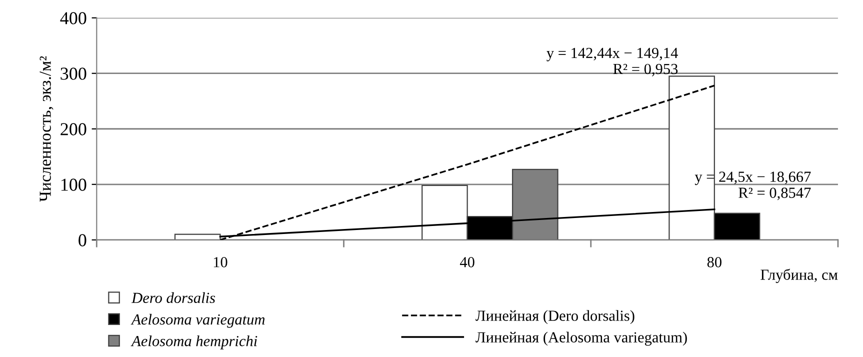 The height and width of the screenshot is (357, 863). Describe the element at coordinates (73, 129) in the screenshot. I see `y-tick-label: 200` at that location.